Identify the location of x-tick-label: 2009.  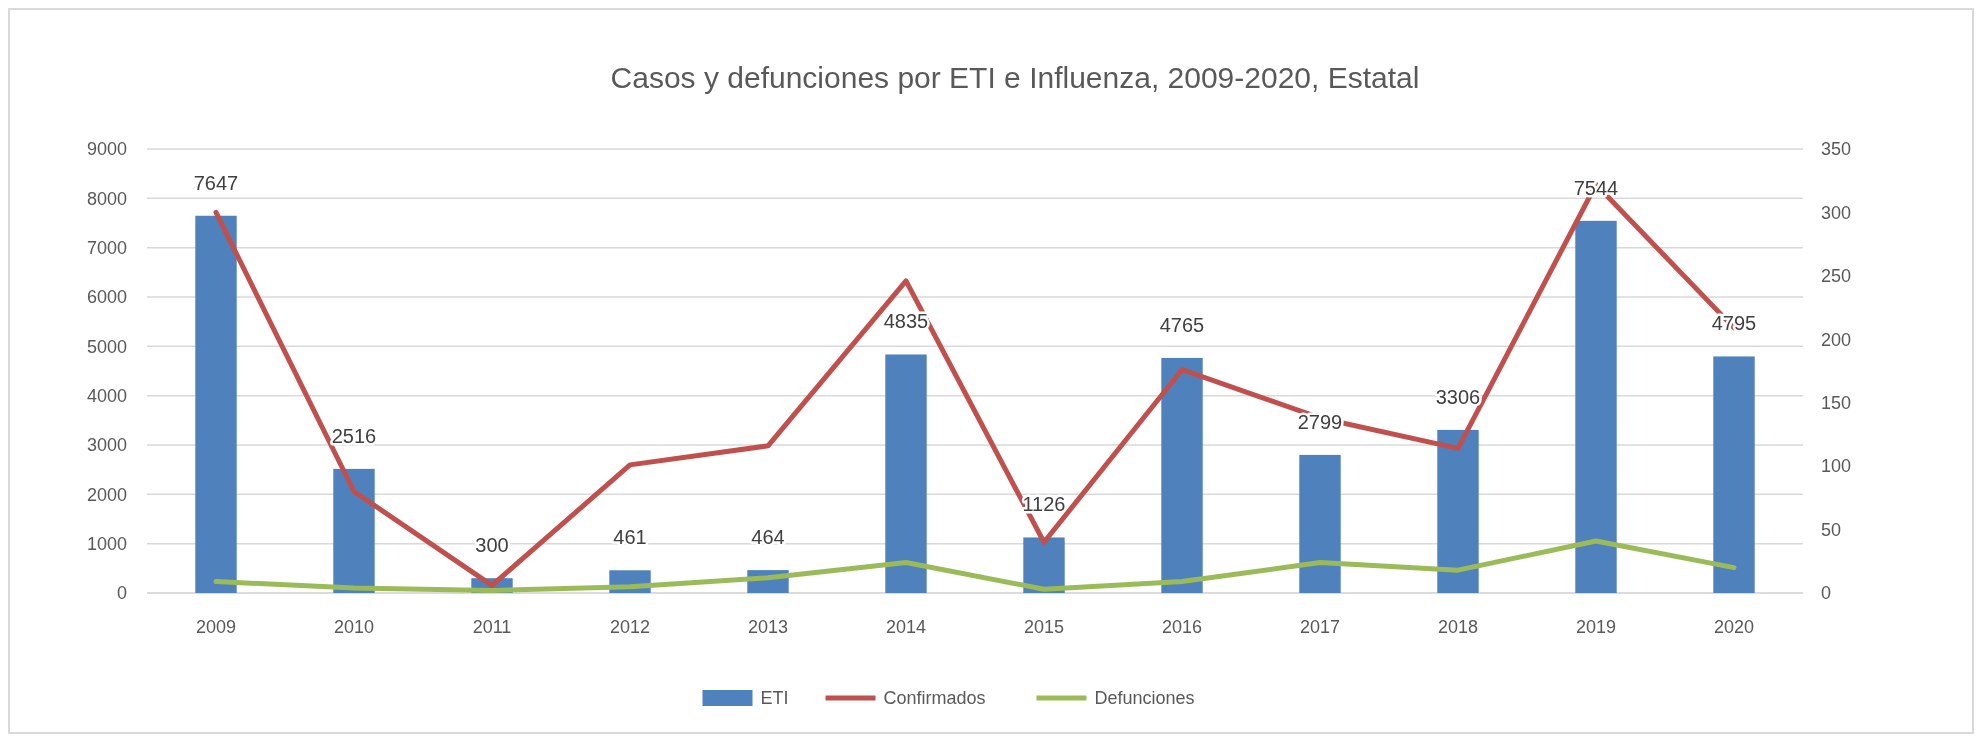
(216, 627).